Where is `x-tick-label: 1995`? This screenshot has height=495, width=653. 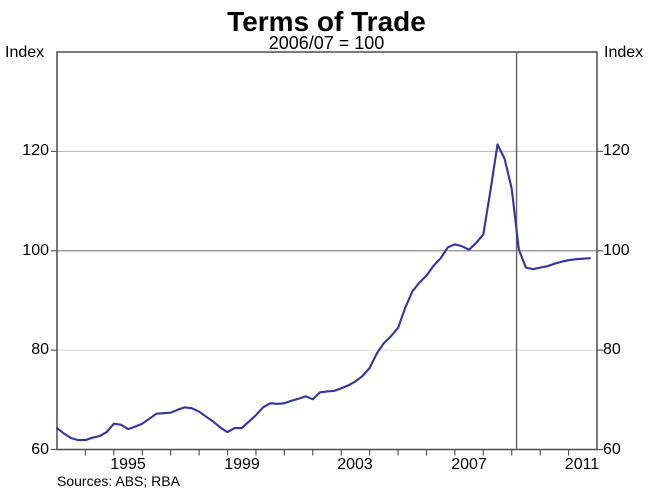 x-tick-label: 1995 is located at coordinates (128, 464).